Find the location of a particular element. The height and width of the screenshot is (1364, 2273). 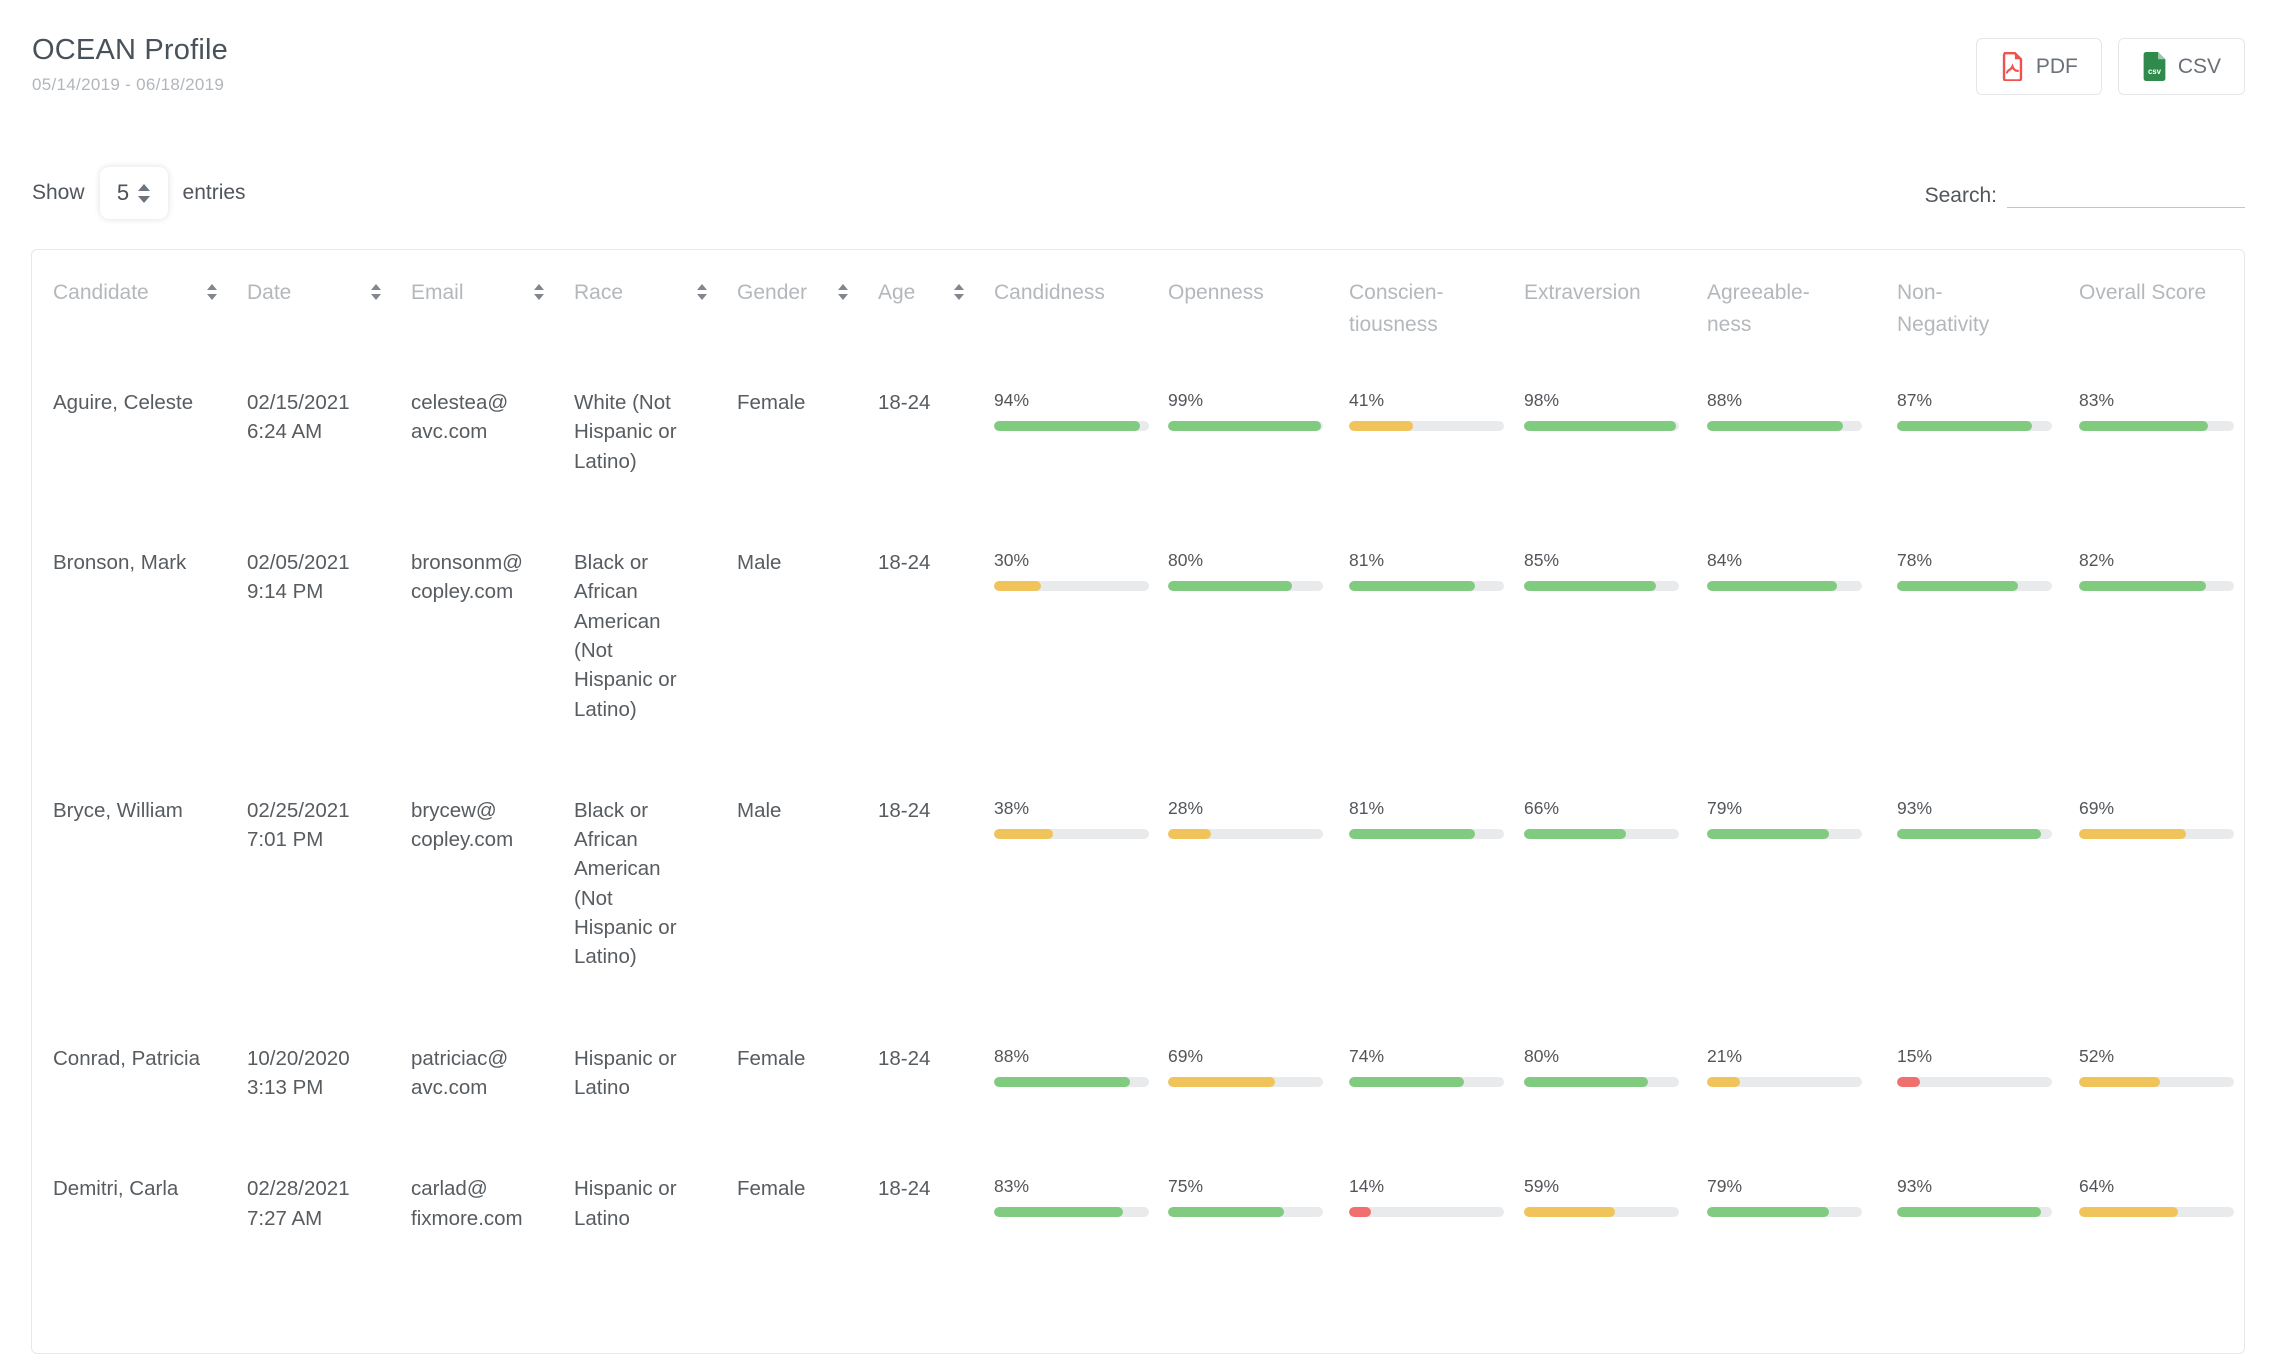

column-label: Candidate is located at coordinates (101, 292).